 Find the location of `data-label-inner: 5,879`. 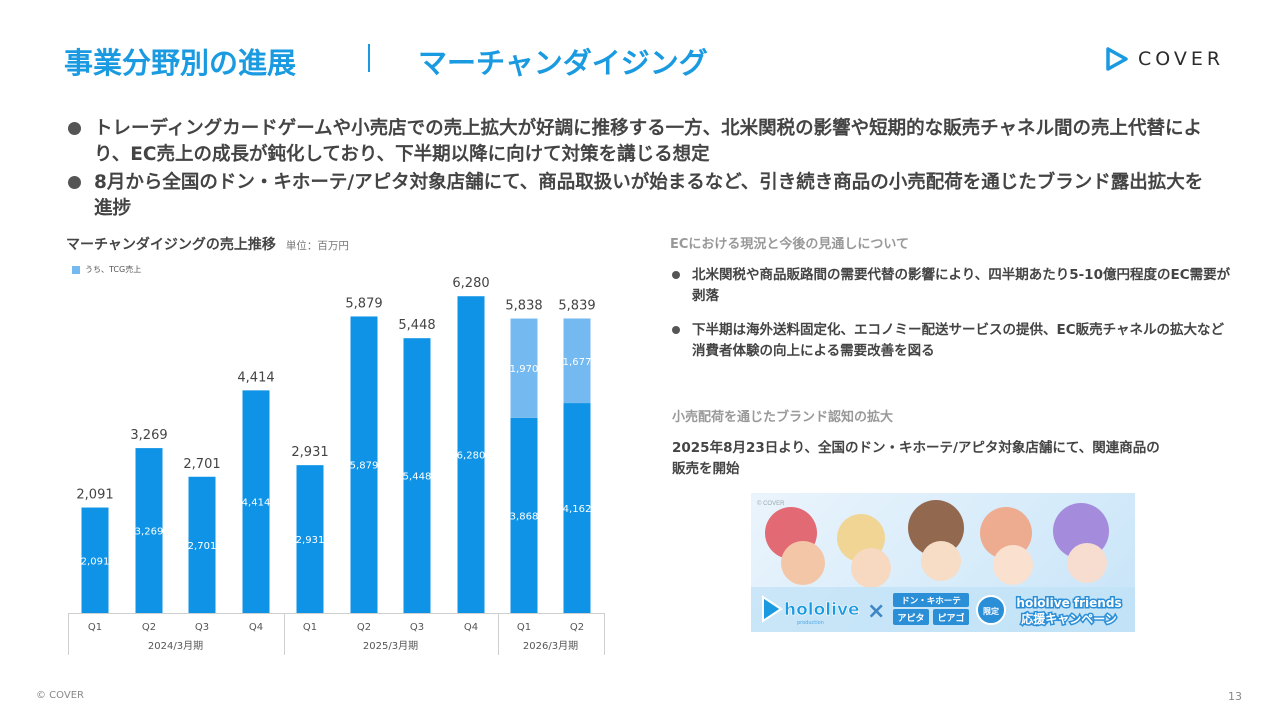

data-label-inner: 5,879 is located at coordinates (364, 466).